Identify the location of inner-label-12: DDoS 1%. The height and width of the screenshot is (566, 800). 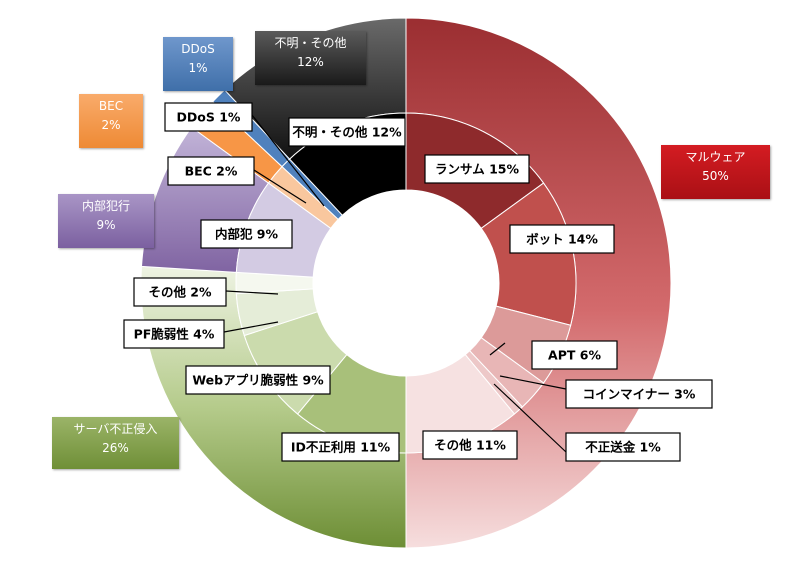
(208, 117).